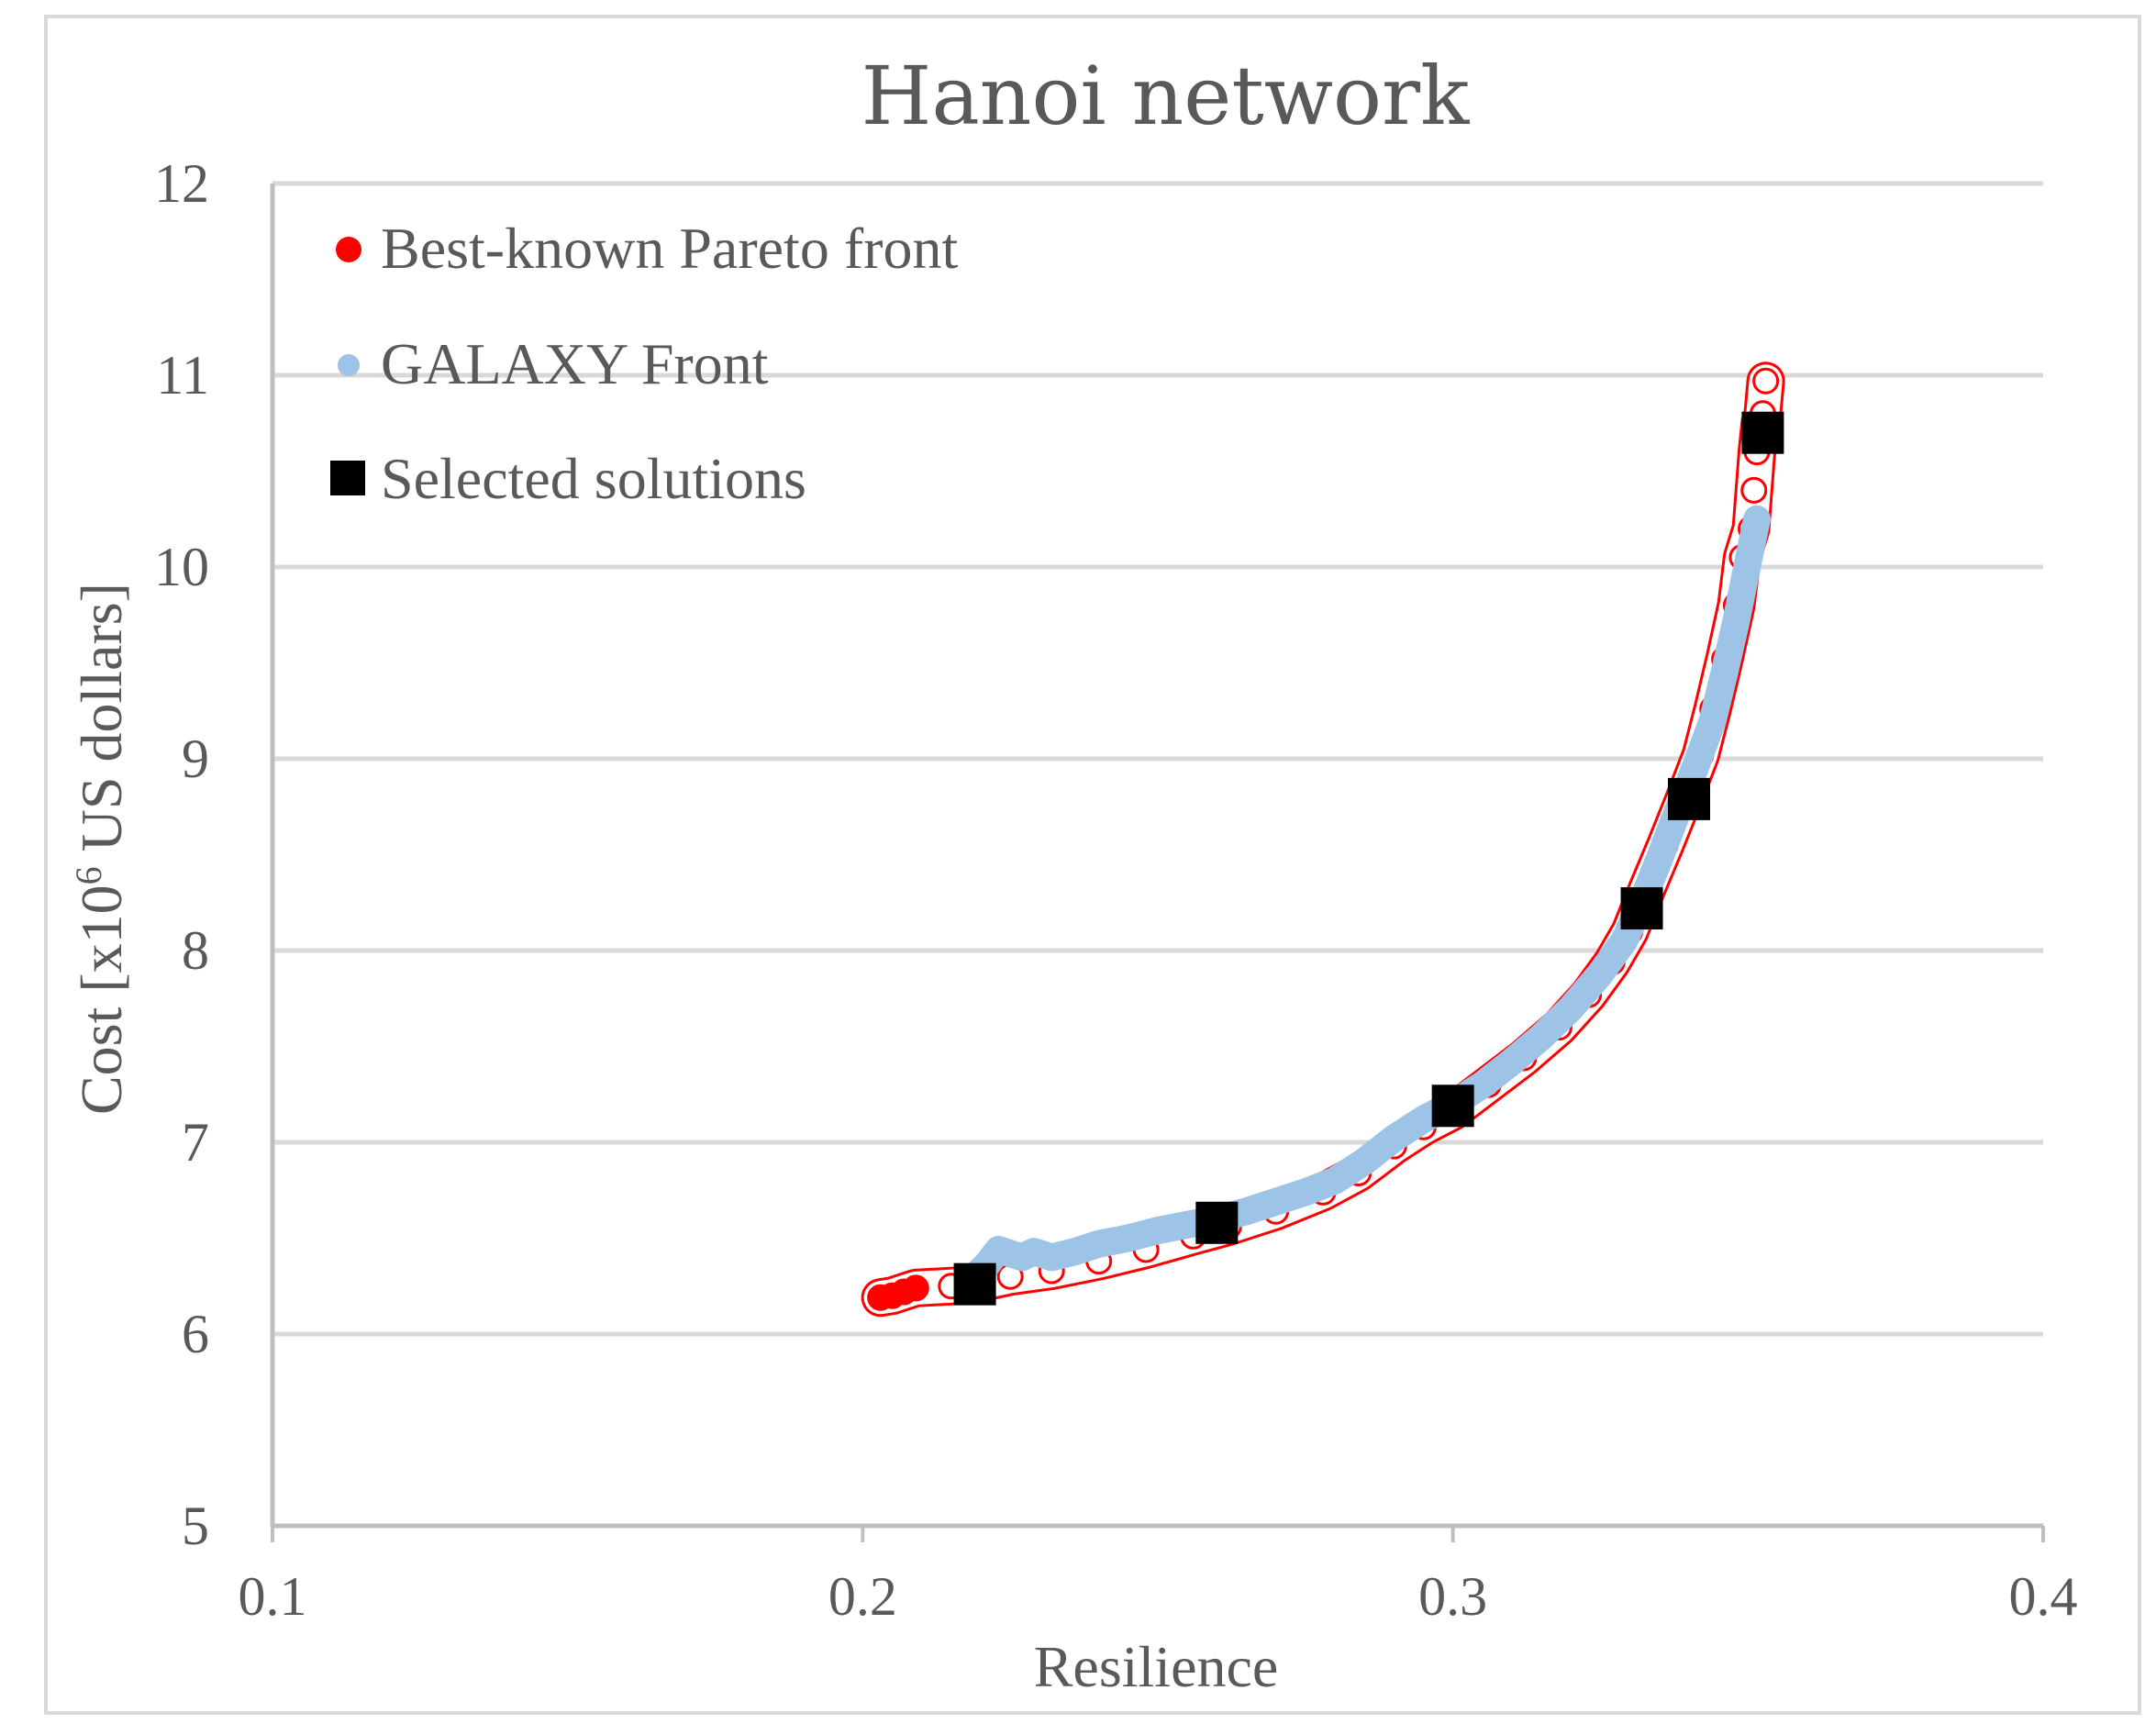 This screenshot has height=1735, width=2156. I want to click on y-tick-label: 10, so click(181, 567).